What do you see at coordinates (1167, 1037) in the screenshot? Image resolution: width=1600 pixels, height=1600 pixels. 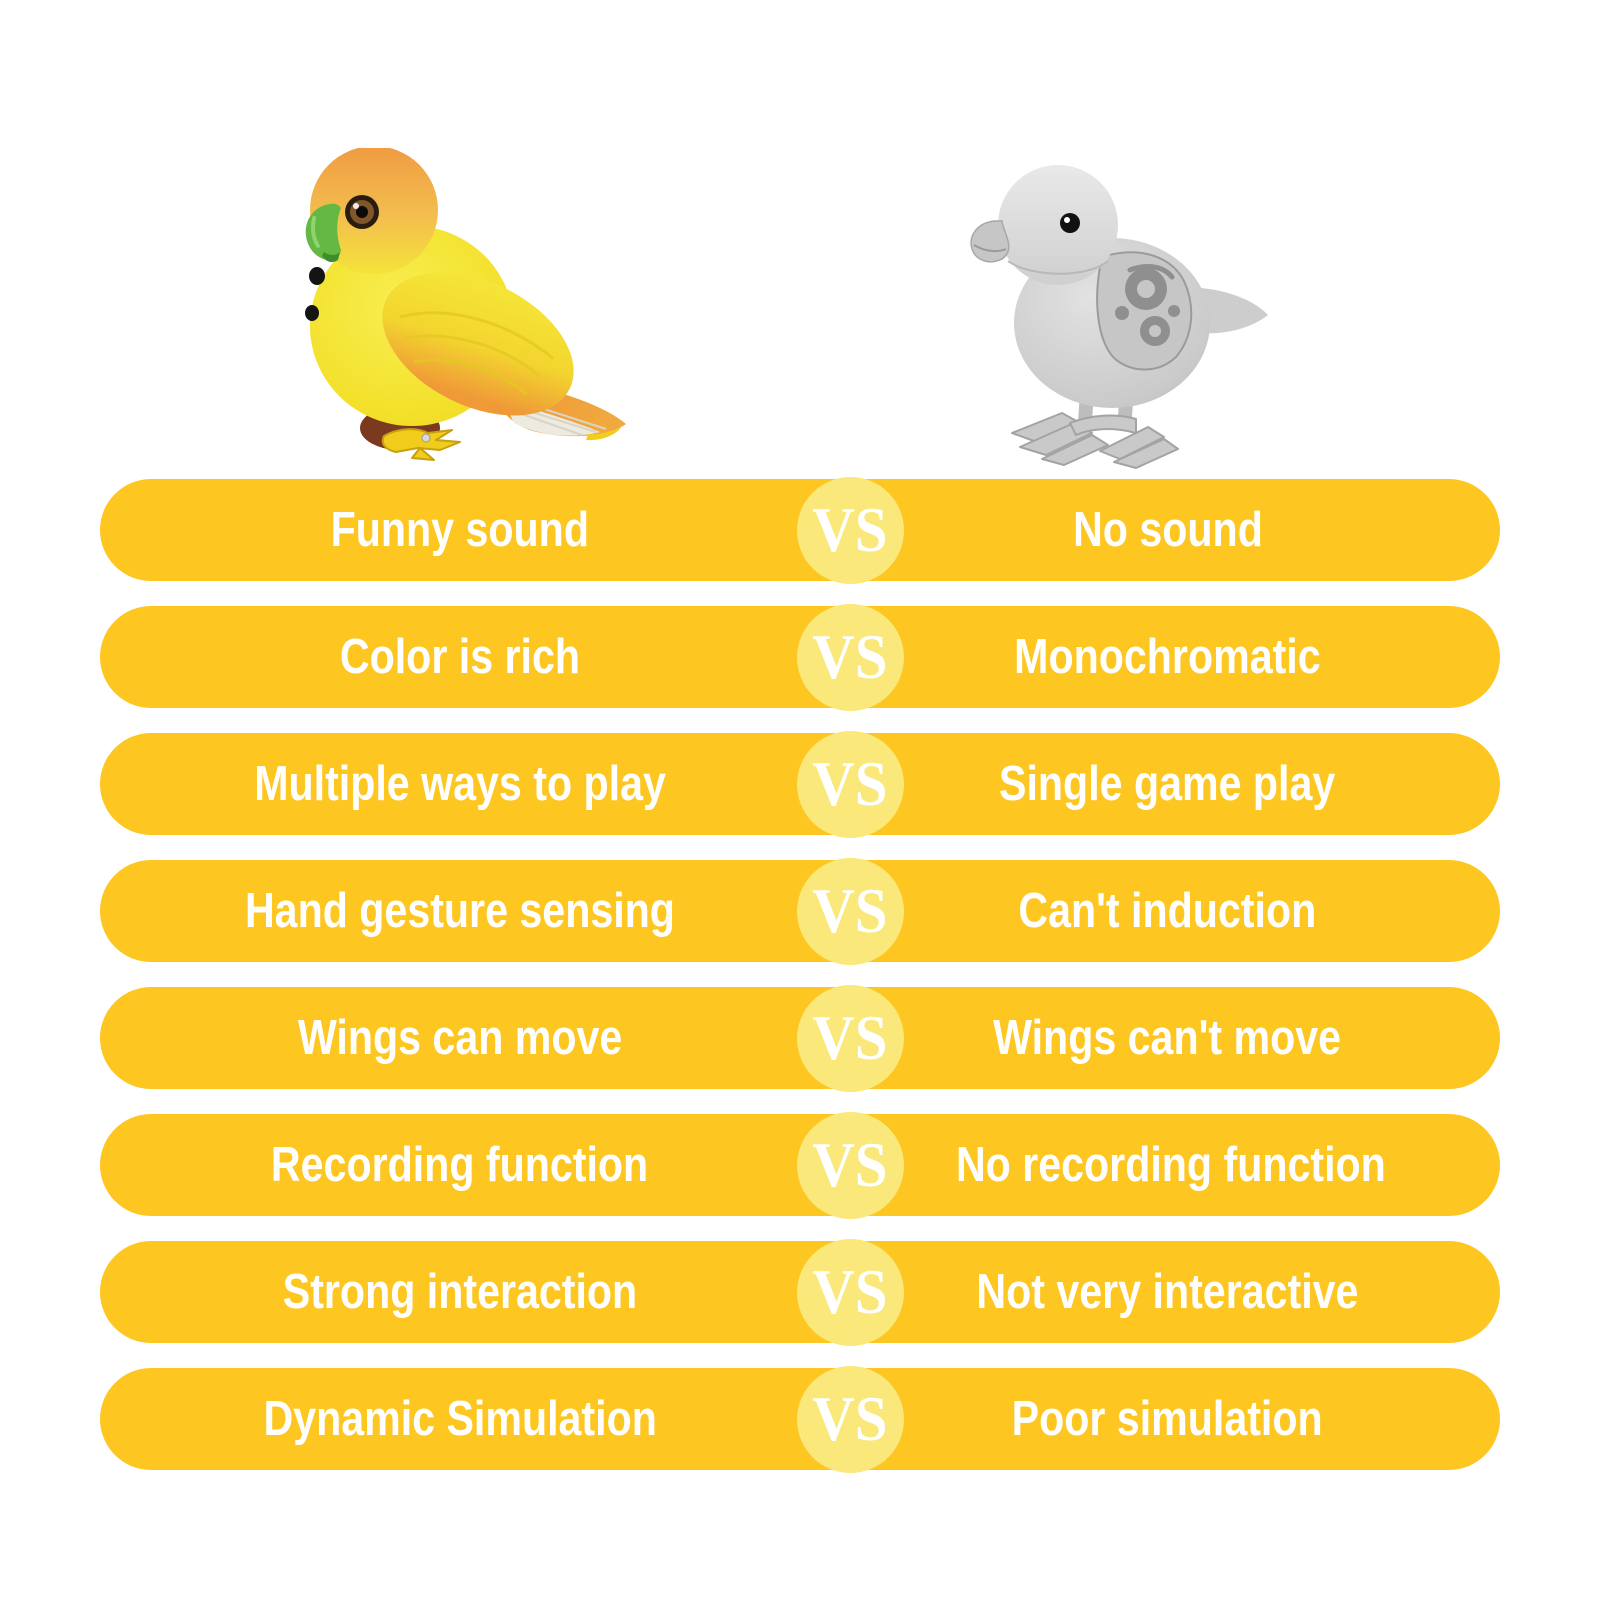 I see `right-feature-label: Wings can't move` at bounding box center [1167, 1037].